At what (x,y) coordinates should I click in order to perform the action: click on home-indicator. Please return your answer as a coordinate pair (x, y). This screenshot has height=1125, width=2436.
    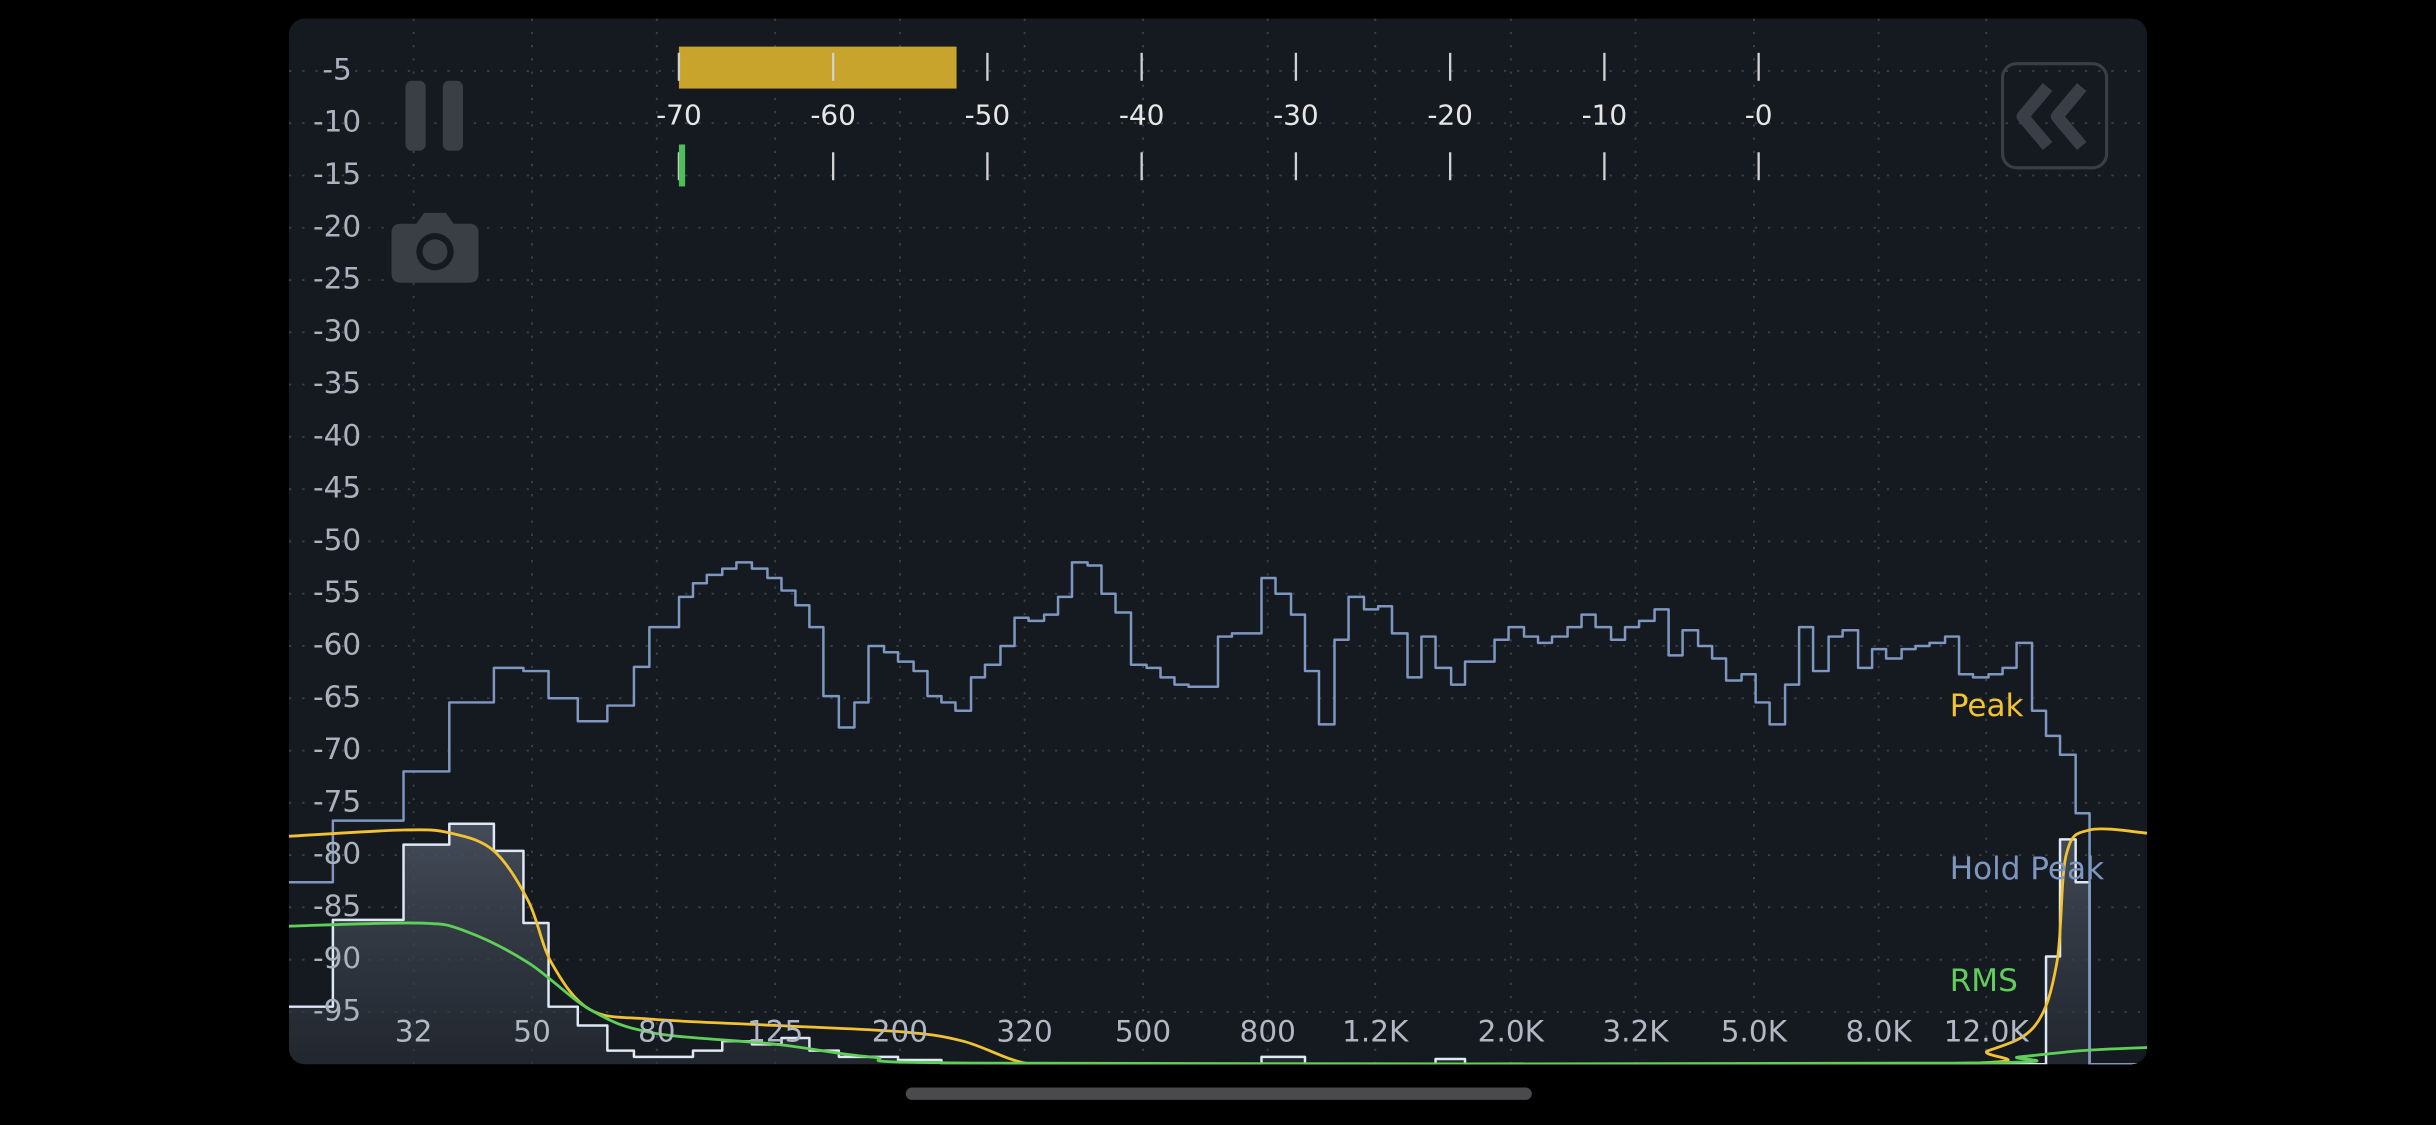
    Looking at the image, I should click on (1218, 1093).